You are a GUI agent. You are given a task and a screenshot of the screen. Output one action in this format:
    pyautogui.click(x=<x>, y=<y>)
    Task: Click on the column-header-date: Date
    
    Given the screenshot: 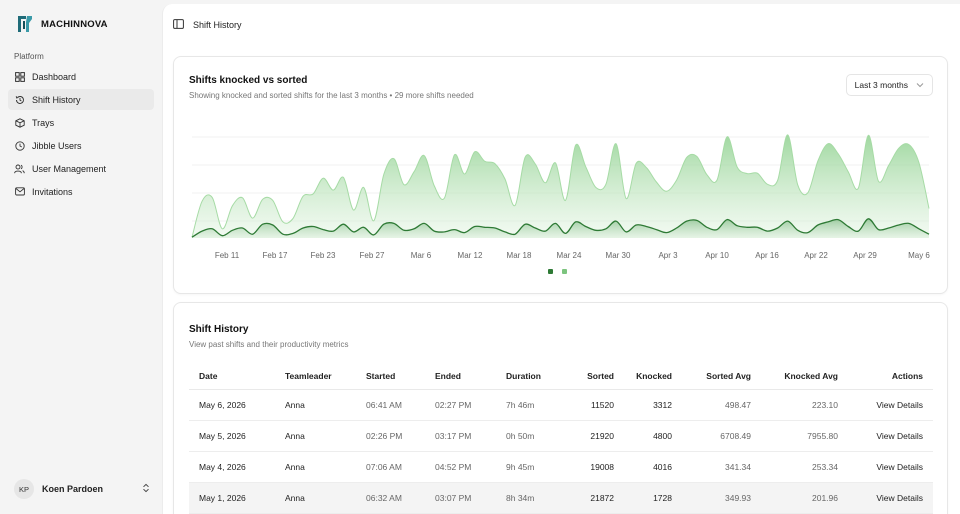 What is the action you would take?
    pyautogui.click(x=232, y=377)
    